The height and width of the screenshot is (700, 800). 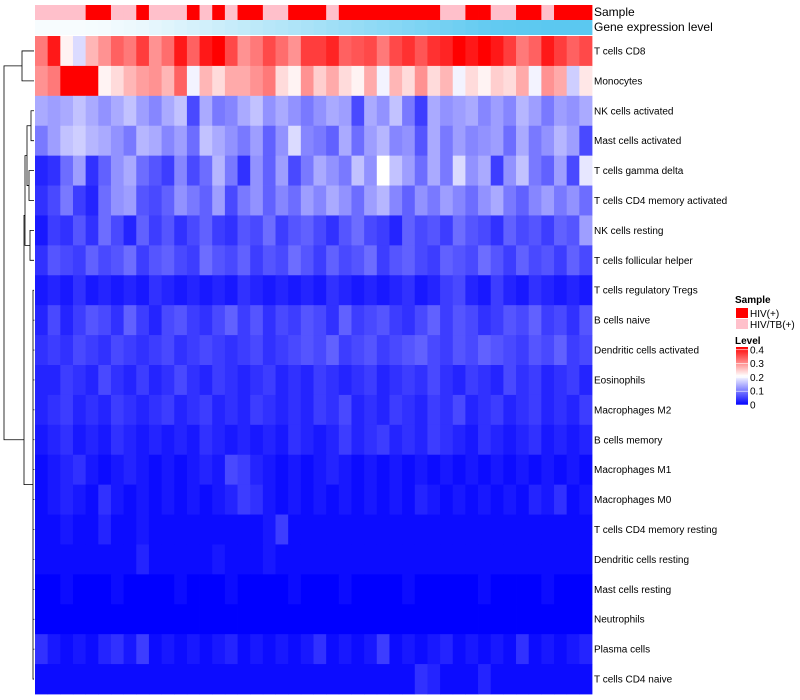 What do you see at coordinates (757, 378) in the screenshot?
I see `level-tick-label: 0.2` at bounding box center [757, 378].